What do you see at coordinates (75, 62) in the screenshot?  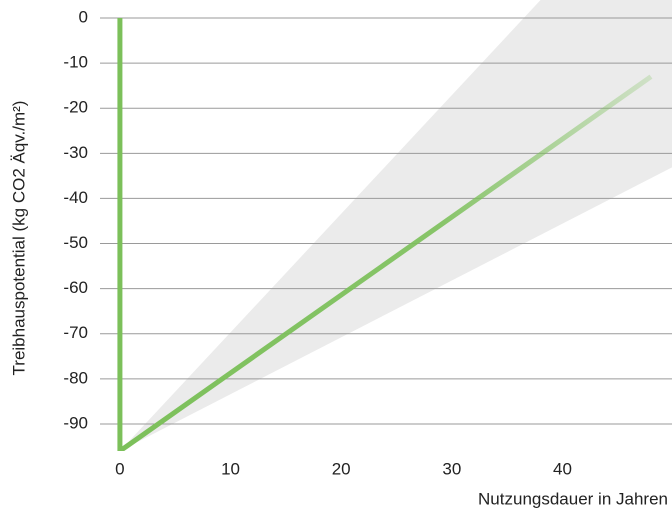 I see `y-tick-label: -10` at bounding box center [75, 62].